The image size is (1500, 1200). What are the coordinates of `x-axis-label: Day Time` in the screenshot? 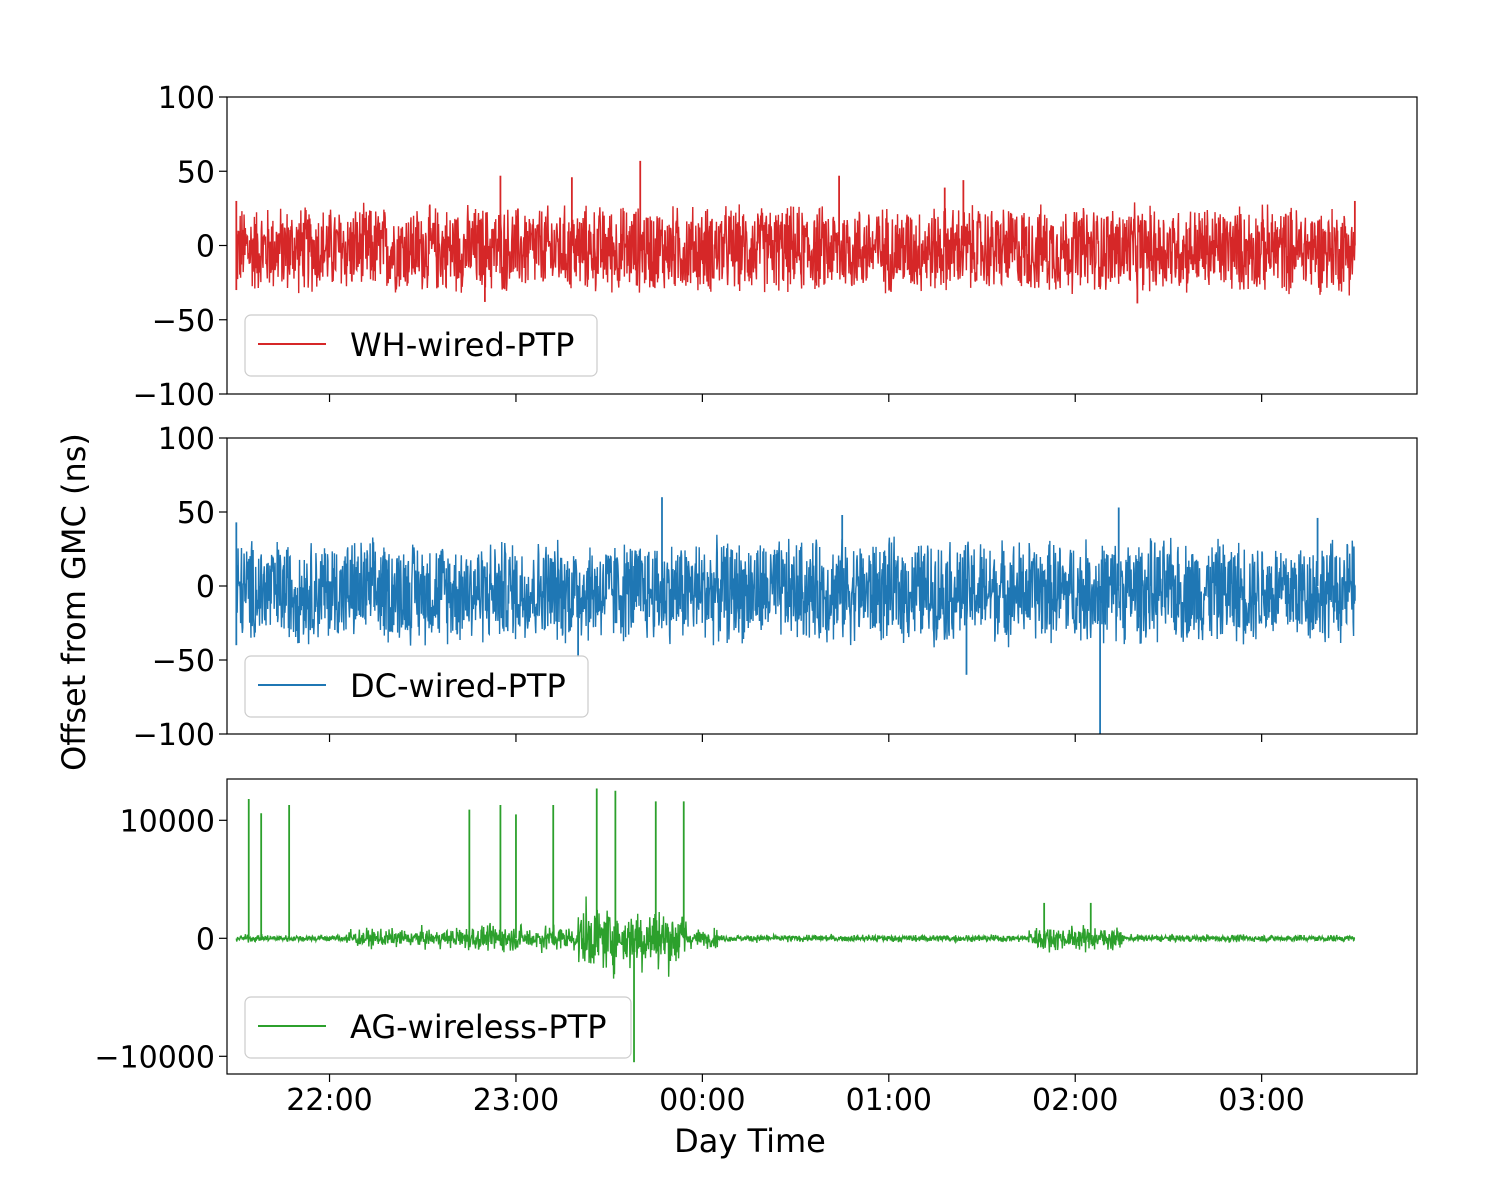 It's located at (750, 1141).